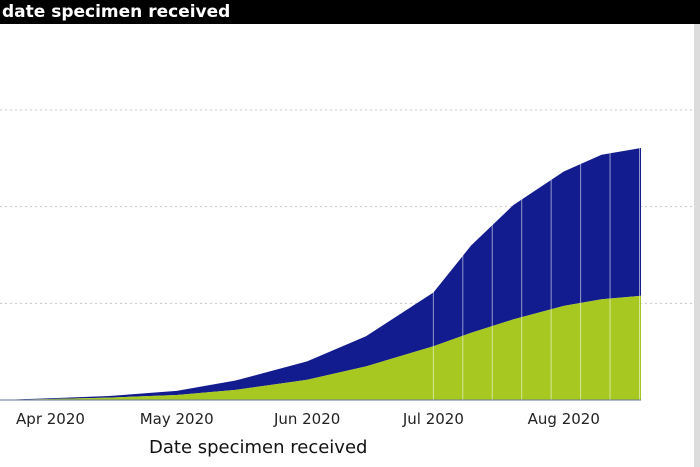 The image size is (700, 467). I want to click on x-tick-label: Apr 2020, so click(50, 419).